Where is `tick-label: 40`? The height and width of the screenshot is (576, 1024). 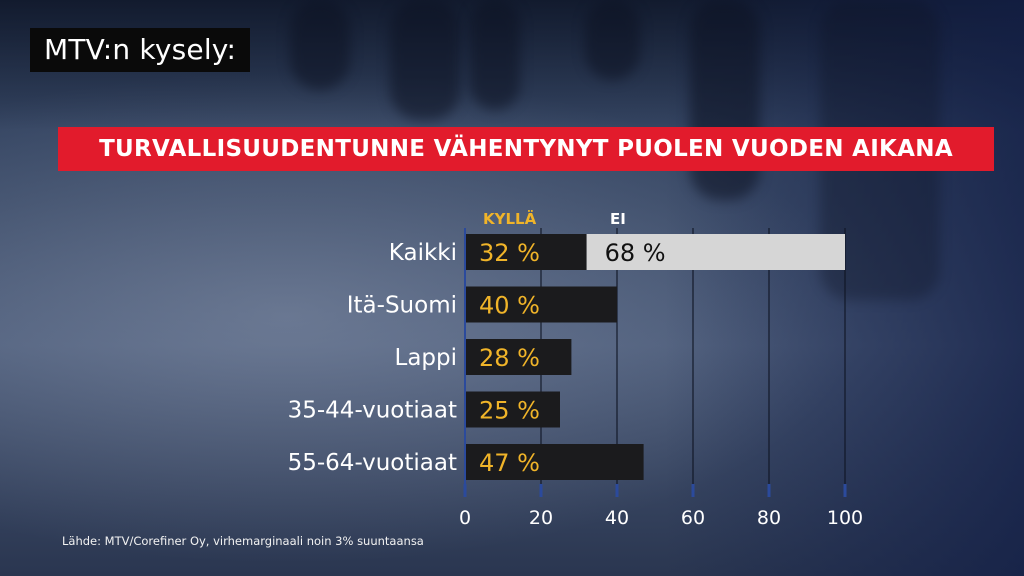 tick-label: 40 is located at coordinates (617, 518).